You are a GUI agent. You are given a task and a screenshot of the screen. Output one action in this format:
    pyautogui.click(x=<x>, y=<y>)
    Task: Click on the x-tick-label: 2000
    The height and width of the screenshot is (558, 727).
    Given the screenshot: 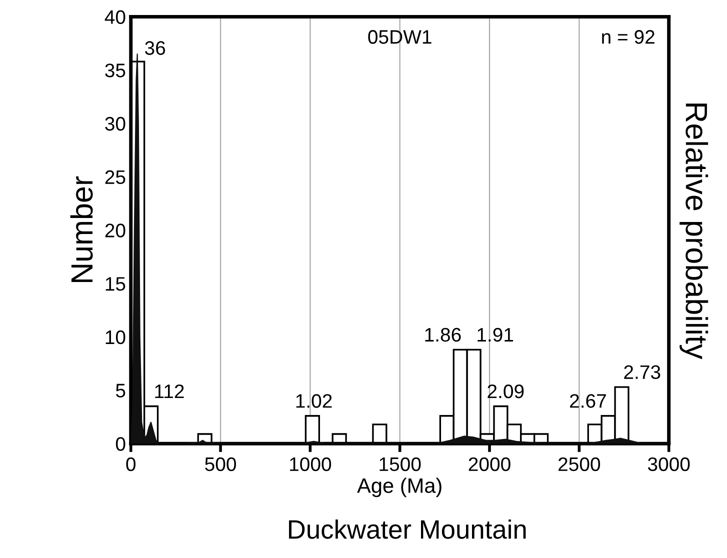 What is the action you would take?
    pyautogui.click(x=489, y=464)
    